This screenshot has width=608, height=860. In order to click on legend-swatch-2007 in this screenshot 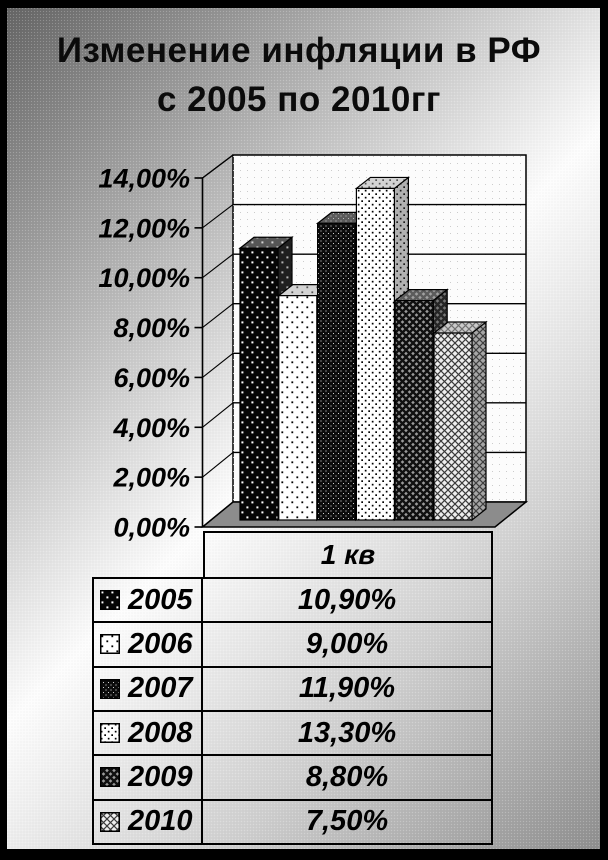, I will do `click(110, 688)`.